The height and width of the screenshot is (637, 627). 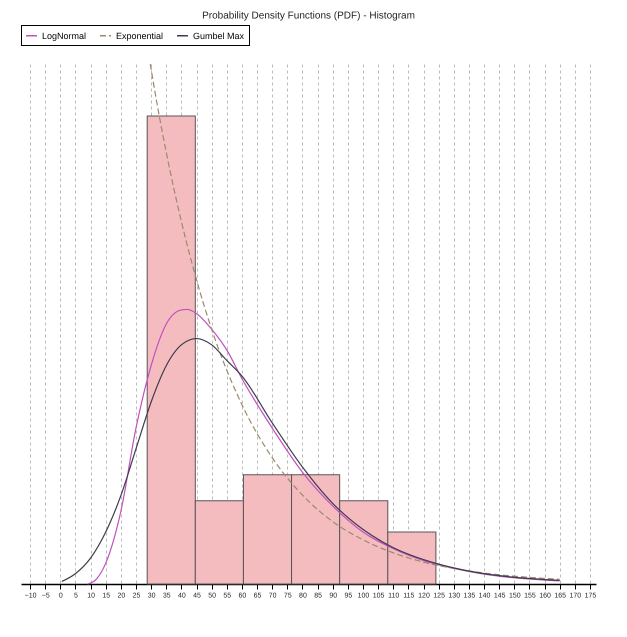 What do you see at coordinates (308, 16) in the screenshot?
I see `chart-title: Probability Density Functions (PDF) - Histogram` at bounding box center [308, 16].